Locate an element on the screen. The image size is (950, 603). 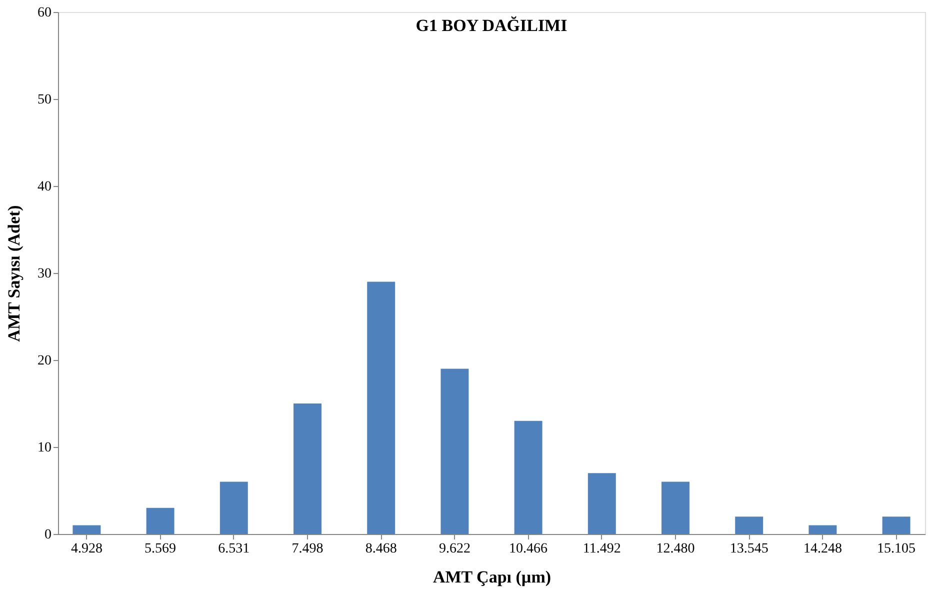
x-tick-label: 7.498 is located at coordinates (308, 549).